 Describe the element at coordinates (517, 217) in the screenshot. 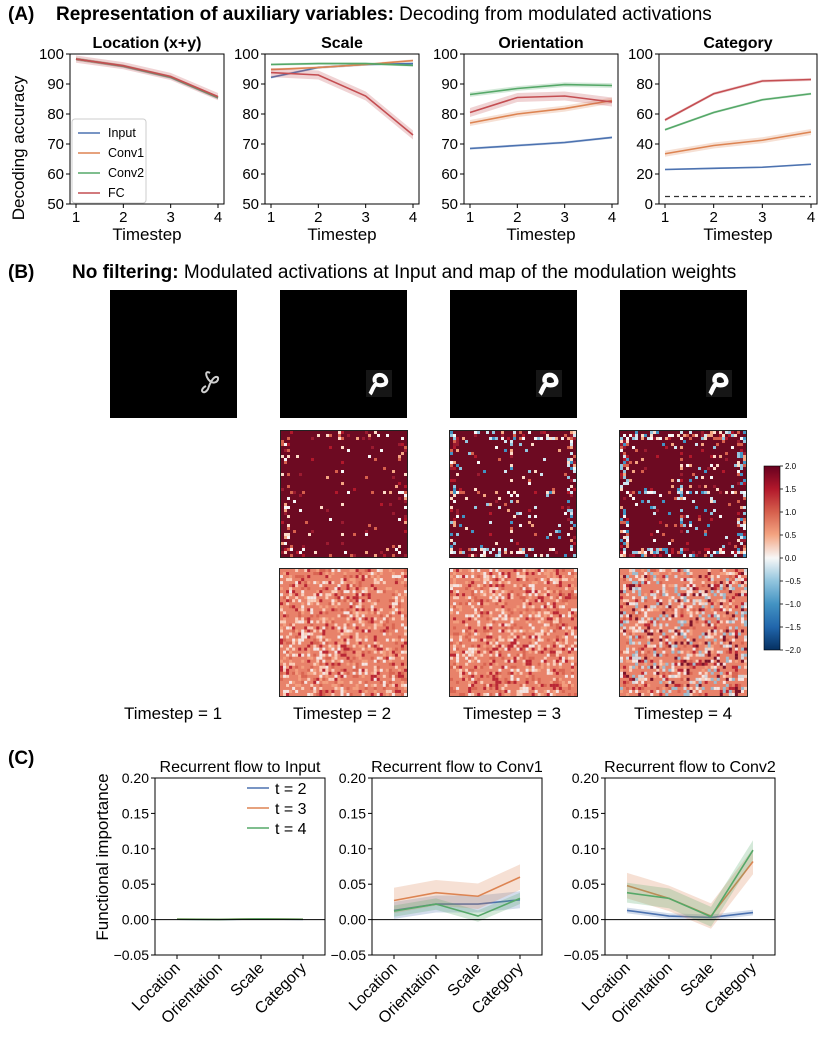

I see `x-tick-label: 2` at that location.